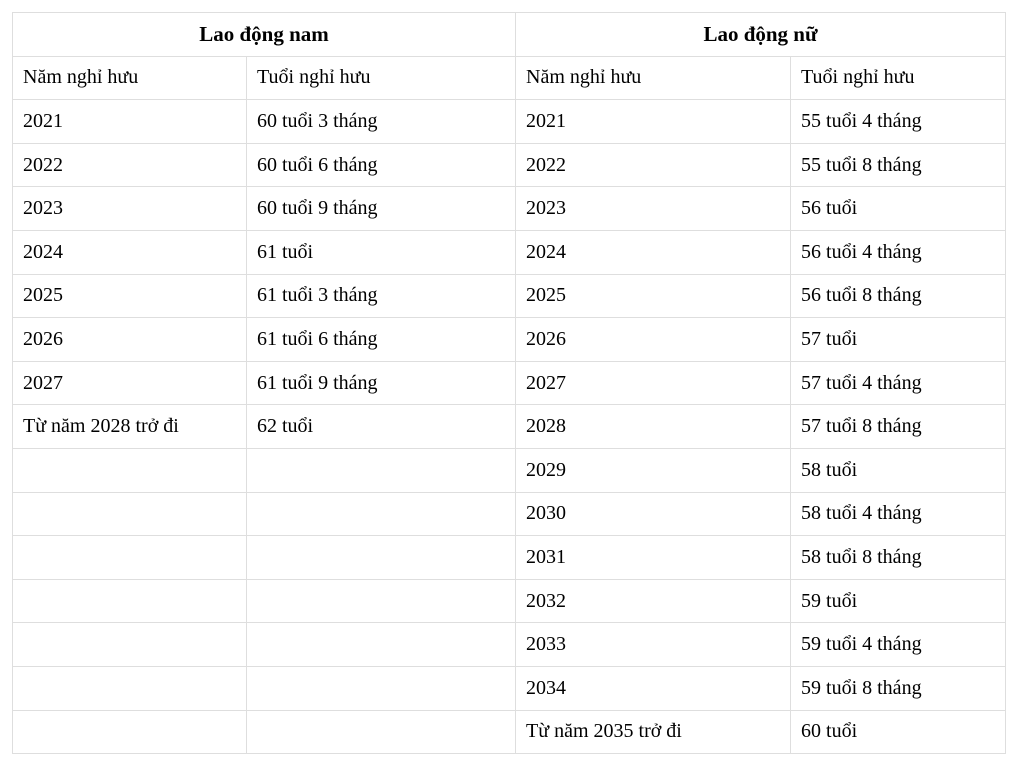 The height and width of the screenshot is (764, 1018). Describe the element at coordinates (381, 252) in the screenshot. I see `male-age-cell: 61 tuổi` at that location.